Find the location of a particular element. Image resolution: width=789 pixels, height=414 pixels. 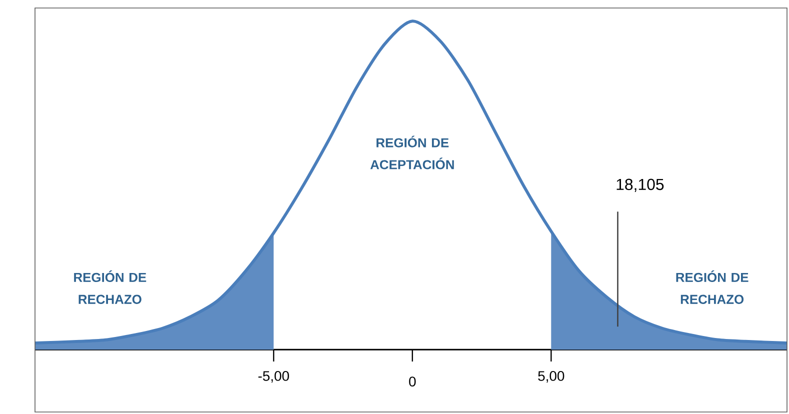

x-tick-label: -5,00 is located at coordinates (273, 377).